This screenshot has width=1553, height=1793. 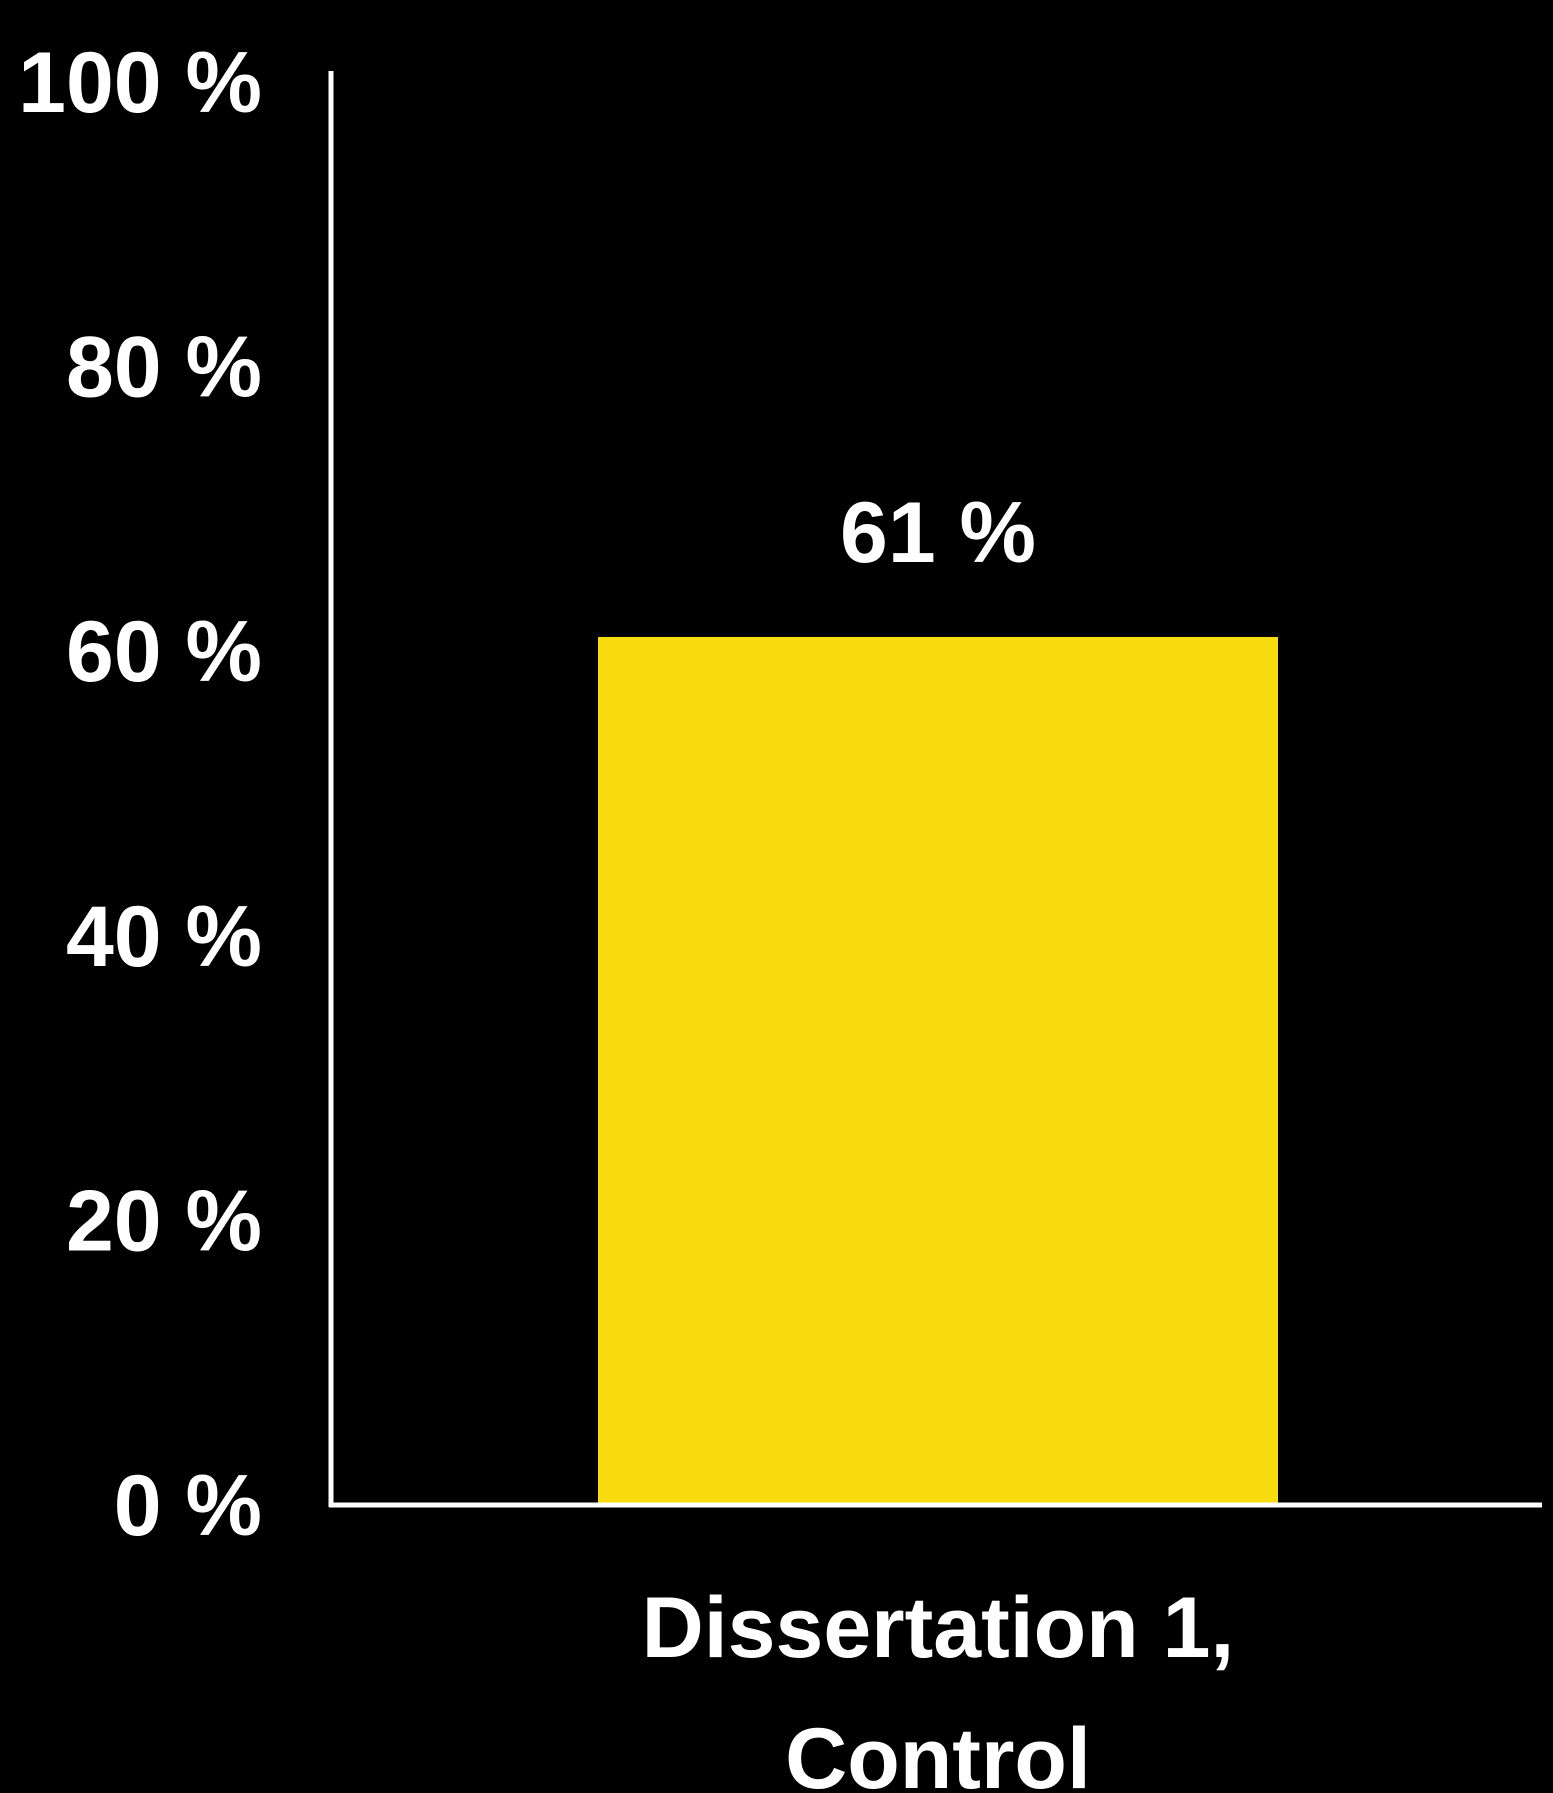 I want to click on y-tick-label: 80 %, so click(x=164, y=368).